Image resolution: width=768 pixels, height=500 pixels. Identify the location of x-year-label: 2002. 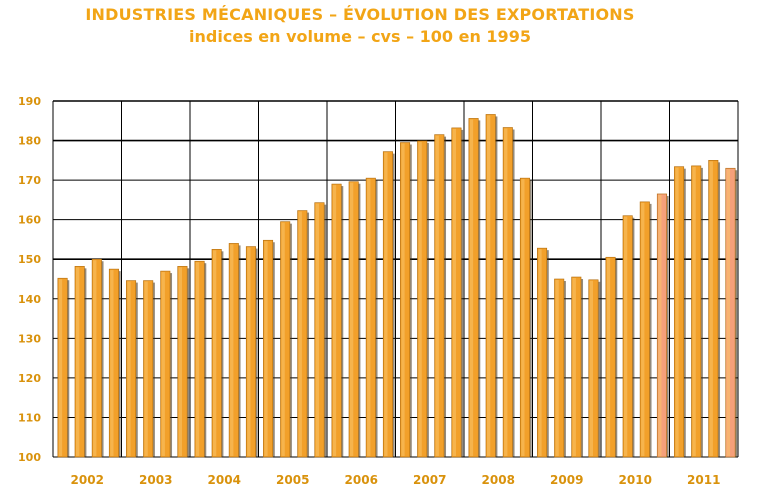
(87, 480).